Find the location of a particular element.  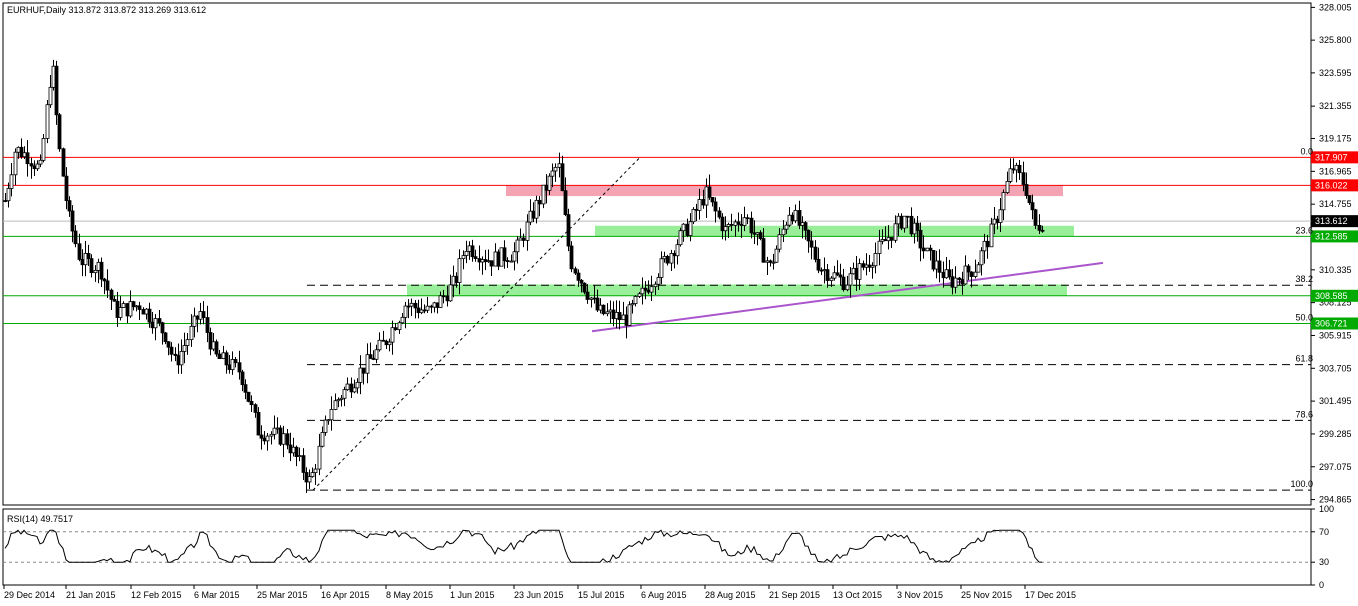

time-tick-label: 8 May 2015 is located at coordinates (409, 595).